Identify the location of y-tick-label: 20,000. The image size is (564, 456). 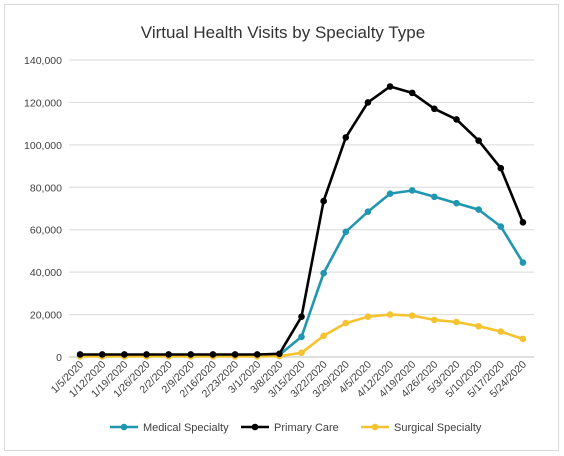
(46, 316).